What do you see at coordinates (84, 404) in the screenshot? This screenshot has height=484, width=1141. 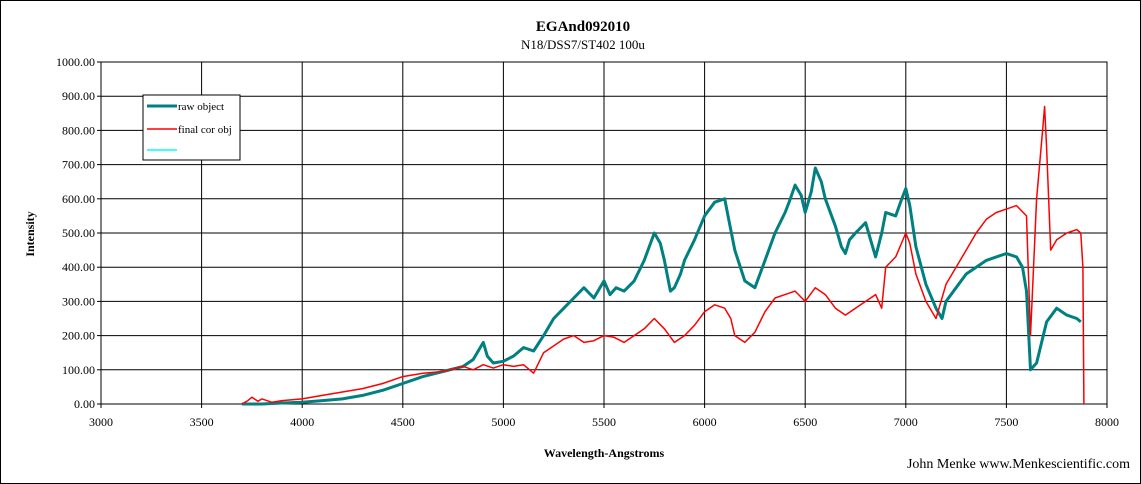 I see `y-tick-label-0: 0.00` at bounding box center [84, 404].